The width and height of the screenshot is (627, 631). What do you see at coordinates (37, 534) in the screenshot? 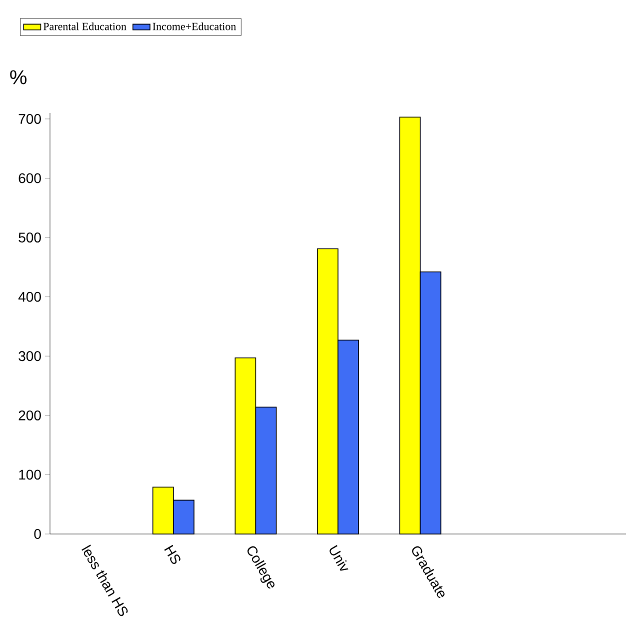
I see `y-tick-label: 0` at bounding box center [37, 534].